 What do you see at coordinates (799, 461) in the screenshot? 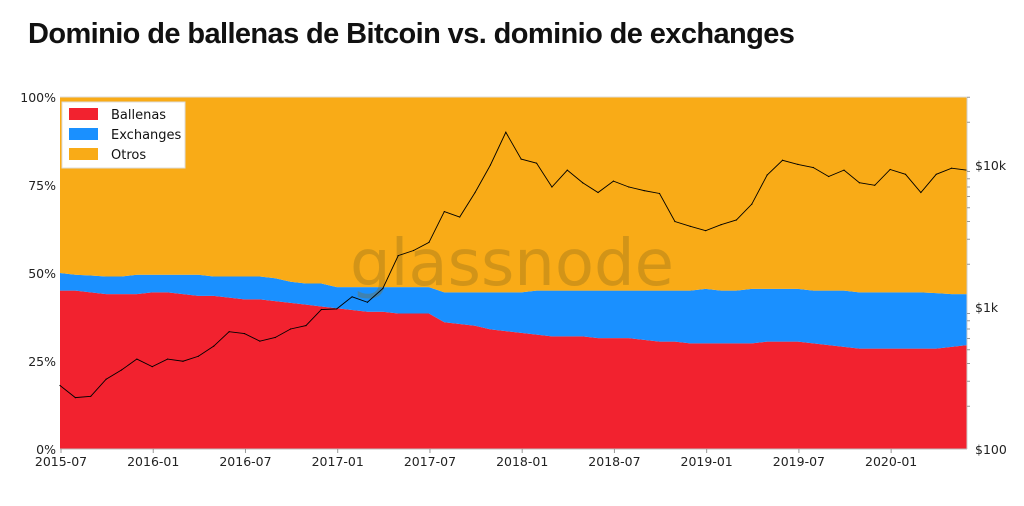
I see `x-tick-label: 2019-07` at bounding box center [799, 461].